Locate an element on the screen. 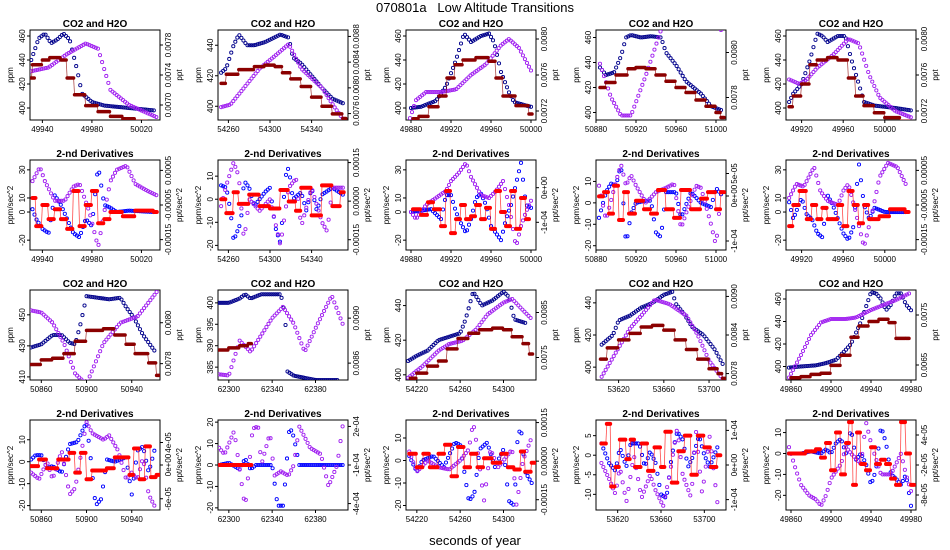 The width and height of the screenshot is (950, 550). y-tick-label: 460 is located at coordinates (778, 299).